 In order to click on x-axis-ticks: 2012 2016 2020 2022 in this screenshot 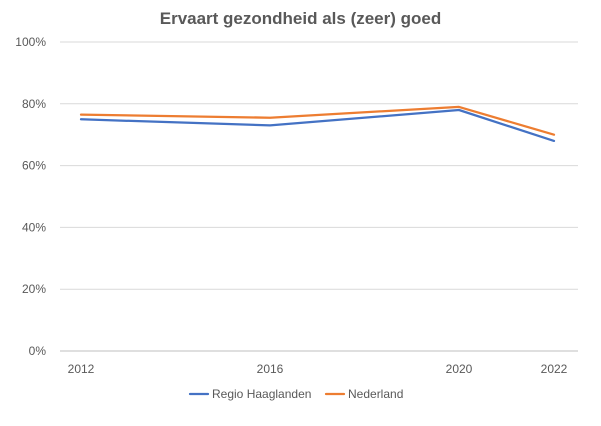, I will do `click(318, 369)`.